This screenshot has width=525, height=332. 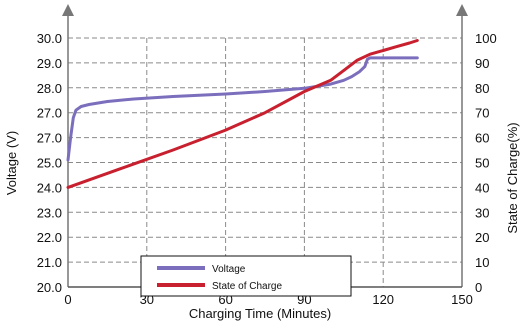 What do you see at coordinates (482, 163) in the screenshot?
I see `y2-tick-label: 50` at bounding box center [482, 163].